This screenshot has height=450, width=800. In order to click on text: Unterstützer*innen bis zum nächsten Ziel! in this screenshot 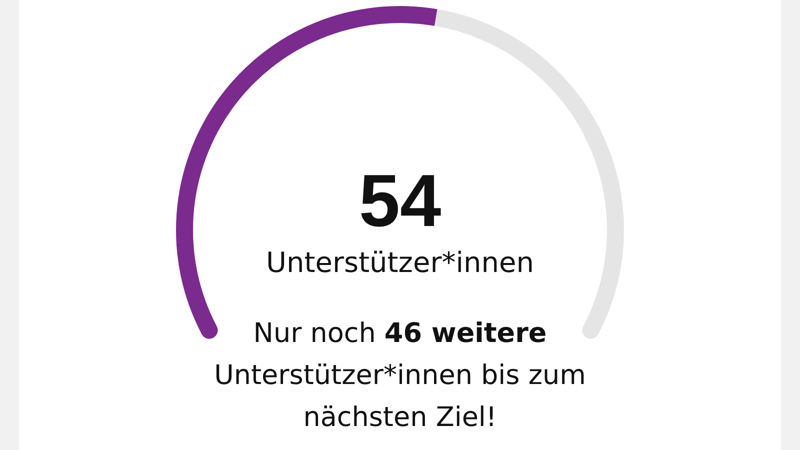, I will do `click(400, 396)`.